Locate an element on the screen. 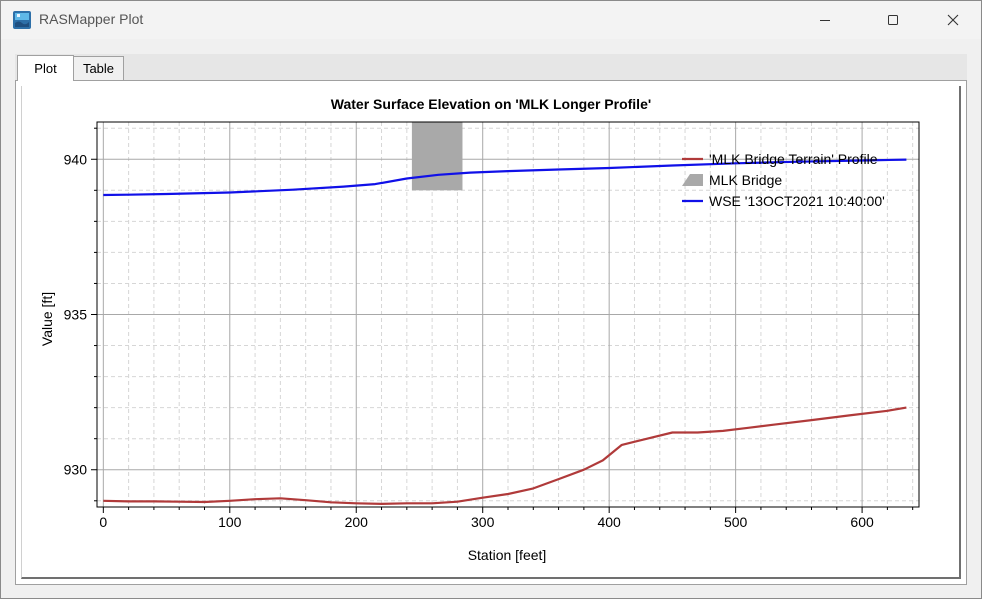 This screenshot has width=982, height=599. tab-plot: Plot is located at coordinates (45, 68).